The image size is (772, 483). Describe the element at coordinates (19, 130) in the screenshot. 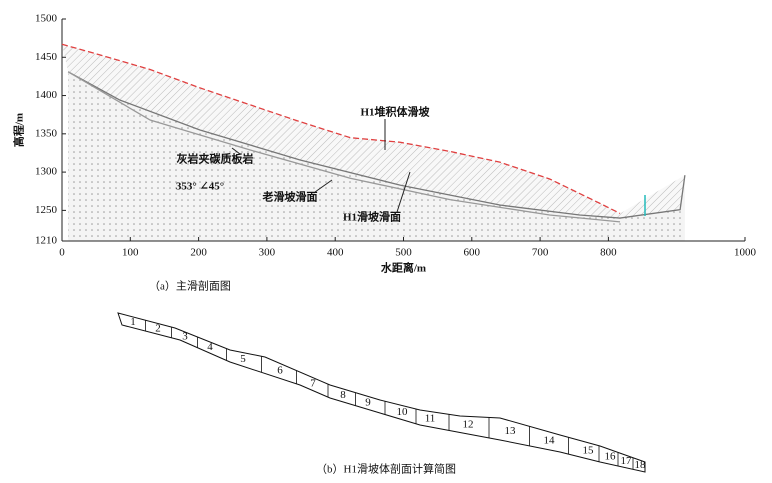

I see `y-axis-label: 高程/m` at that location.